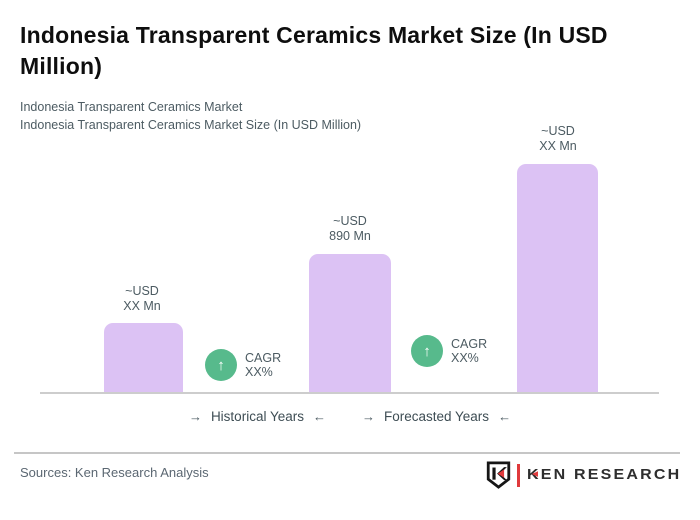 The height and width of the screenshot is (520, 700). I want to click on forecasted-years-annotation: → Forecasted Years ←, so click(436, 416).